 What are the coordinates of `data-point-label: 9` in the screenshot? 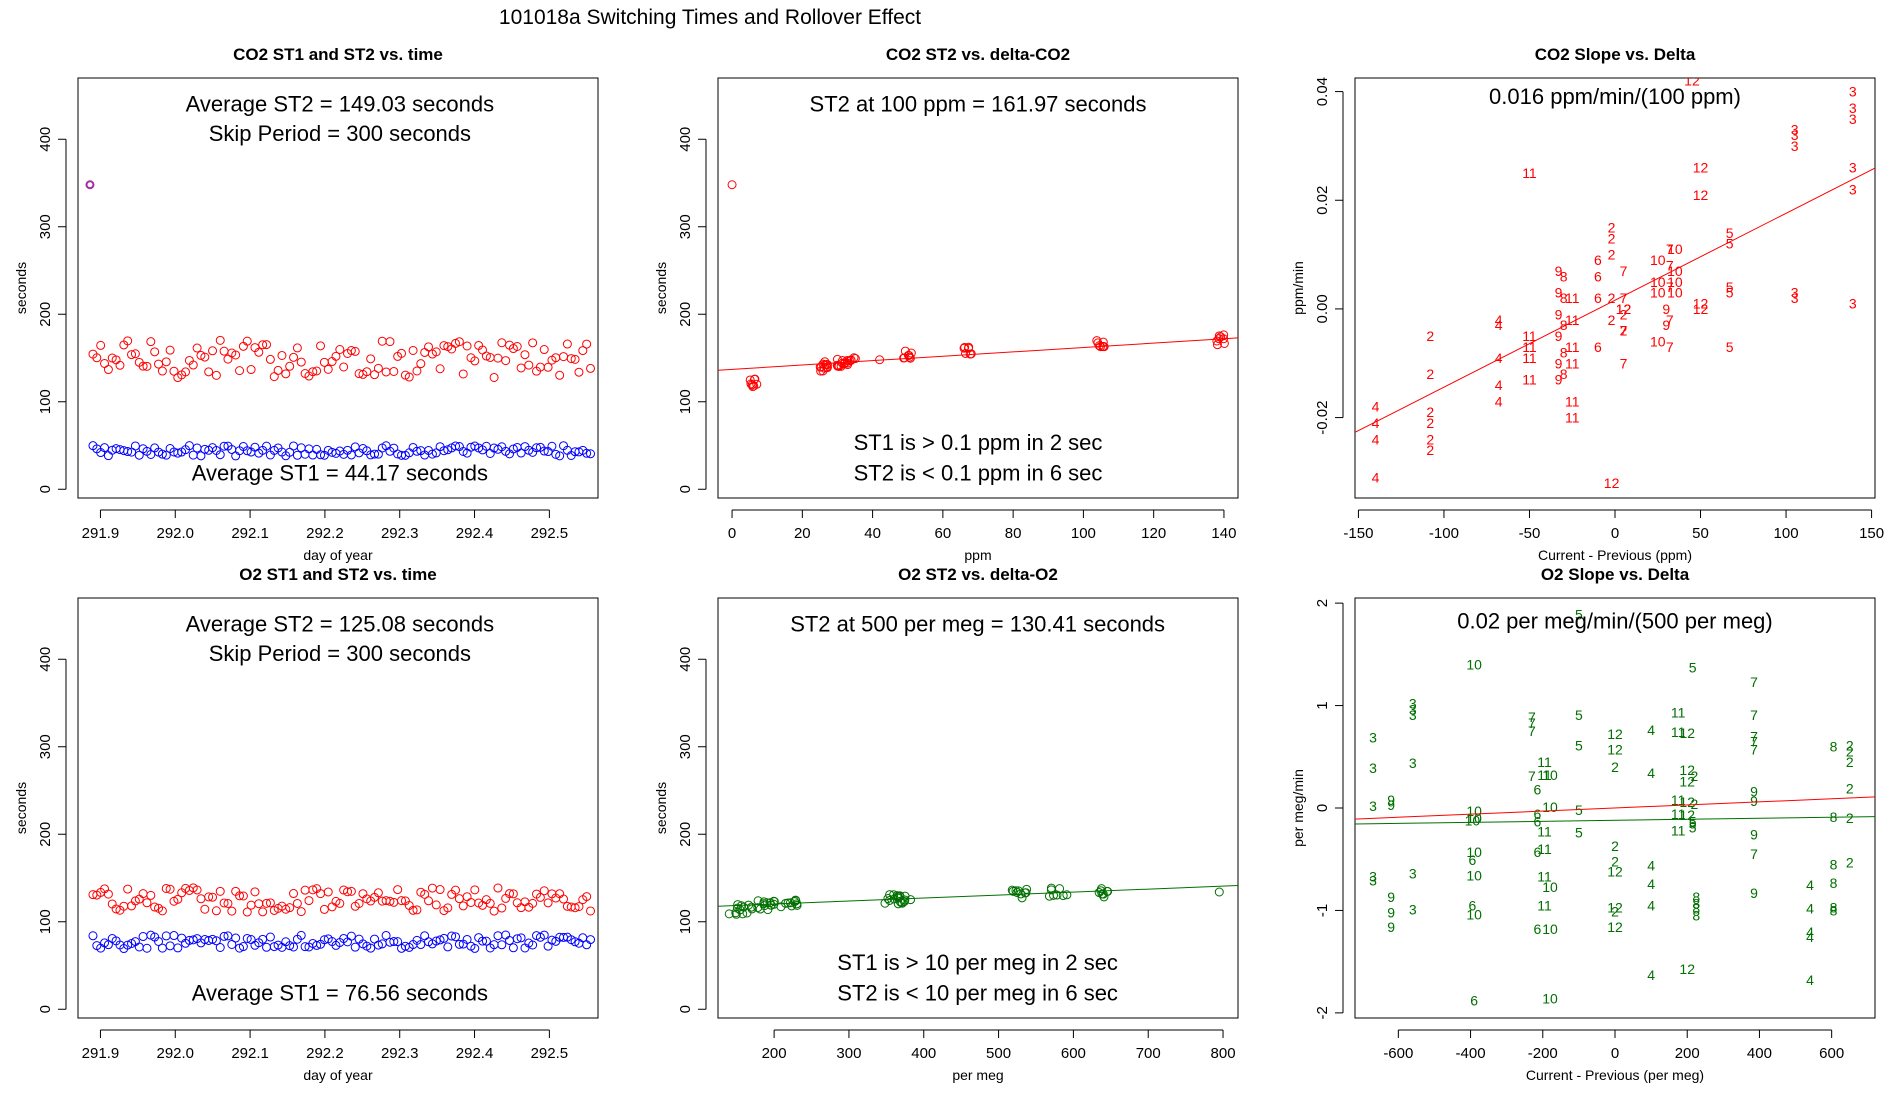 It's located at (1559, 363).